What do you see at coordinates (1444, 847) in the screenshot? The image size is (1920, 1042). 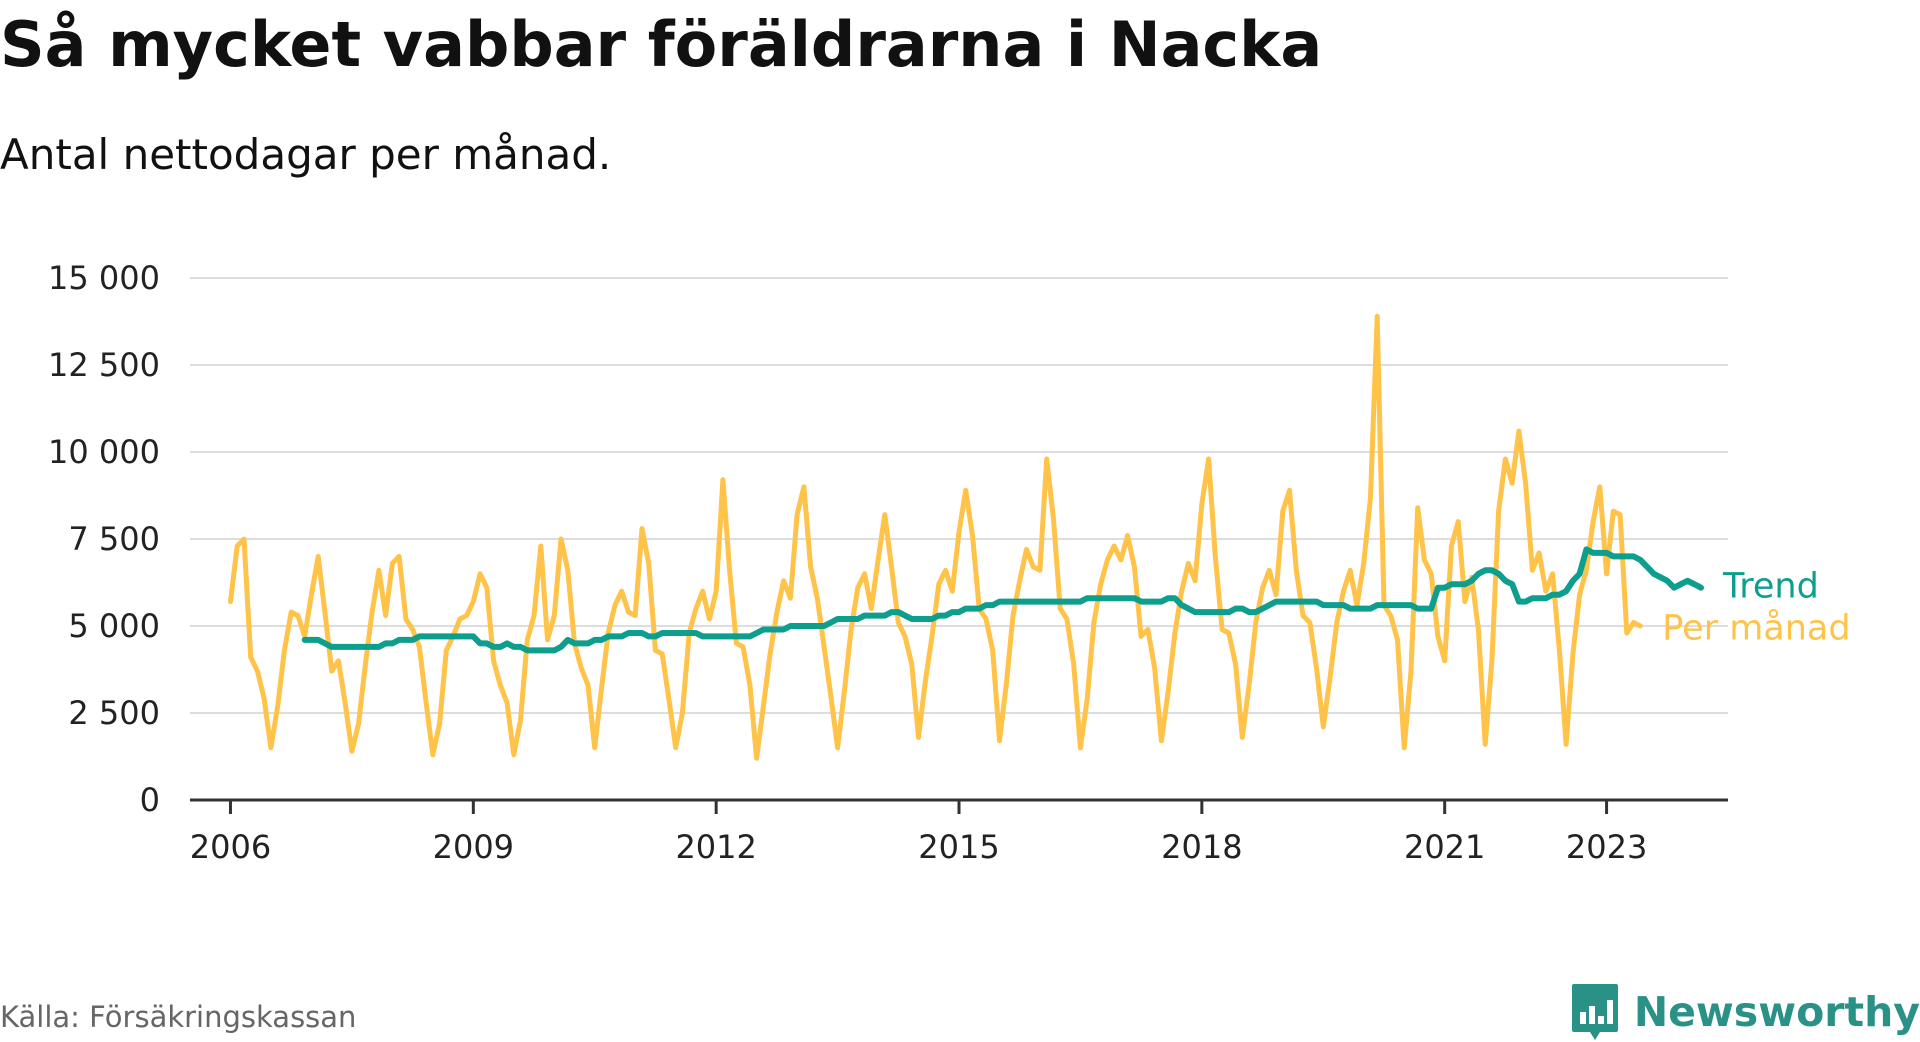 I see `x-tick-label: 2021` at bounding box center [1444, 847].